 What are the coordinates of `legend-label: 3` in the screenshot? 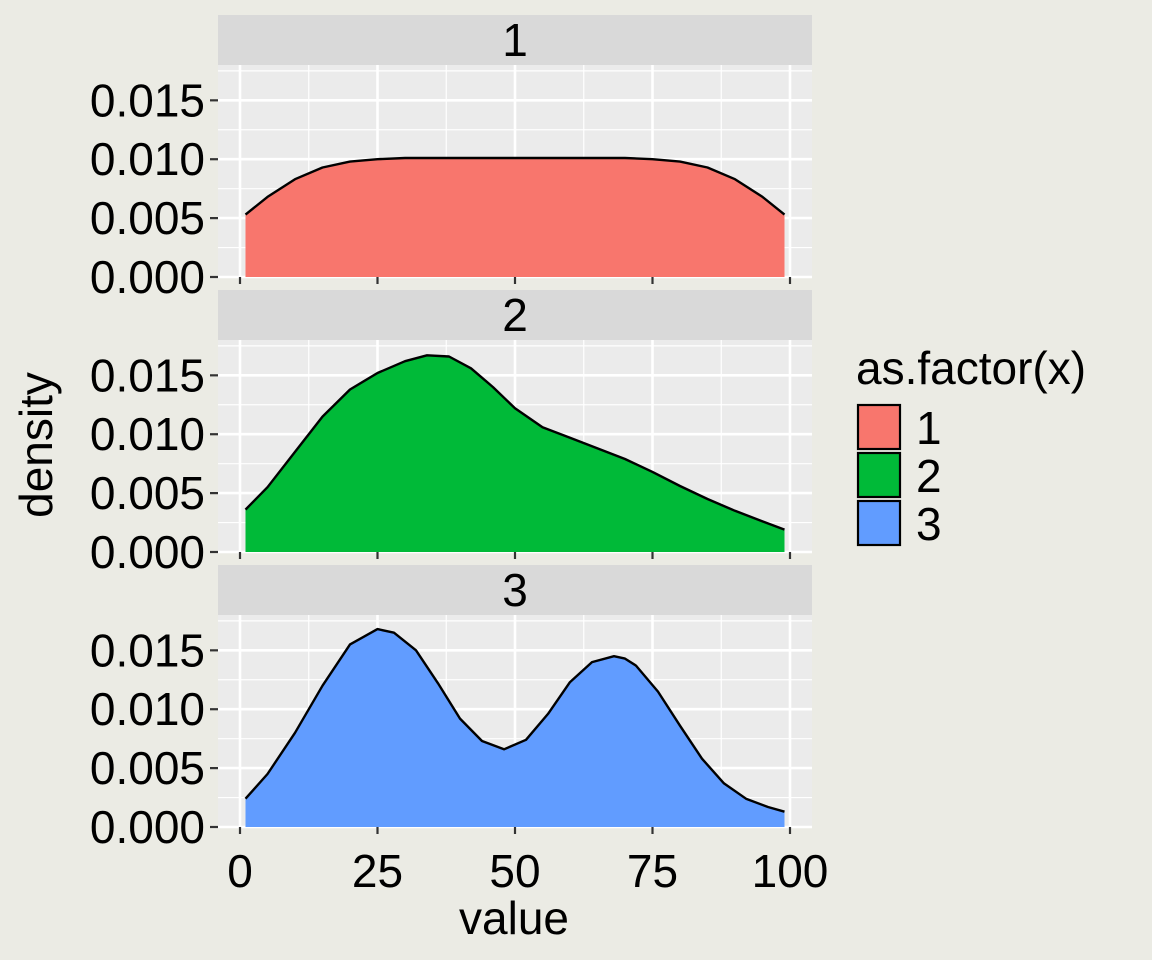 It's located at (929, 524).